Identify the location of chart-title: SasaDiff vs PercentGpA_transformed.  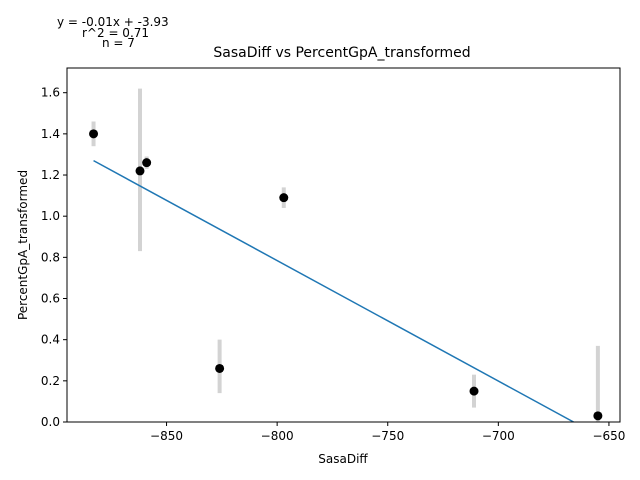
(341, 53).